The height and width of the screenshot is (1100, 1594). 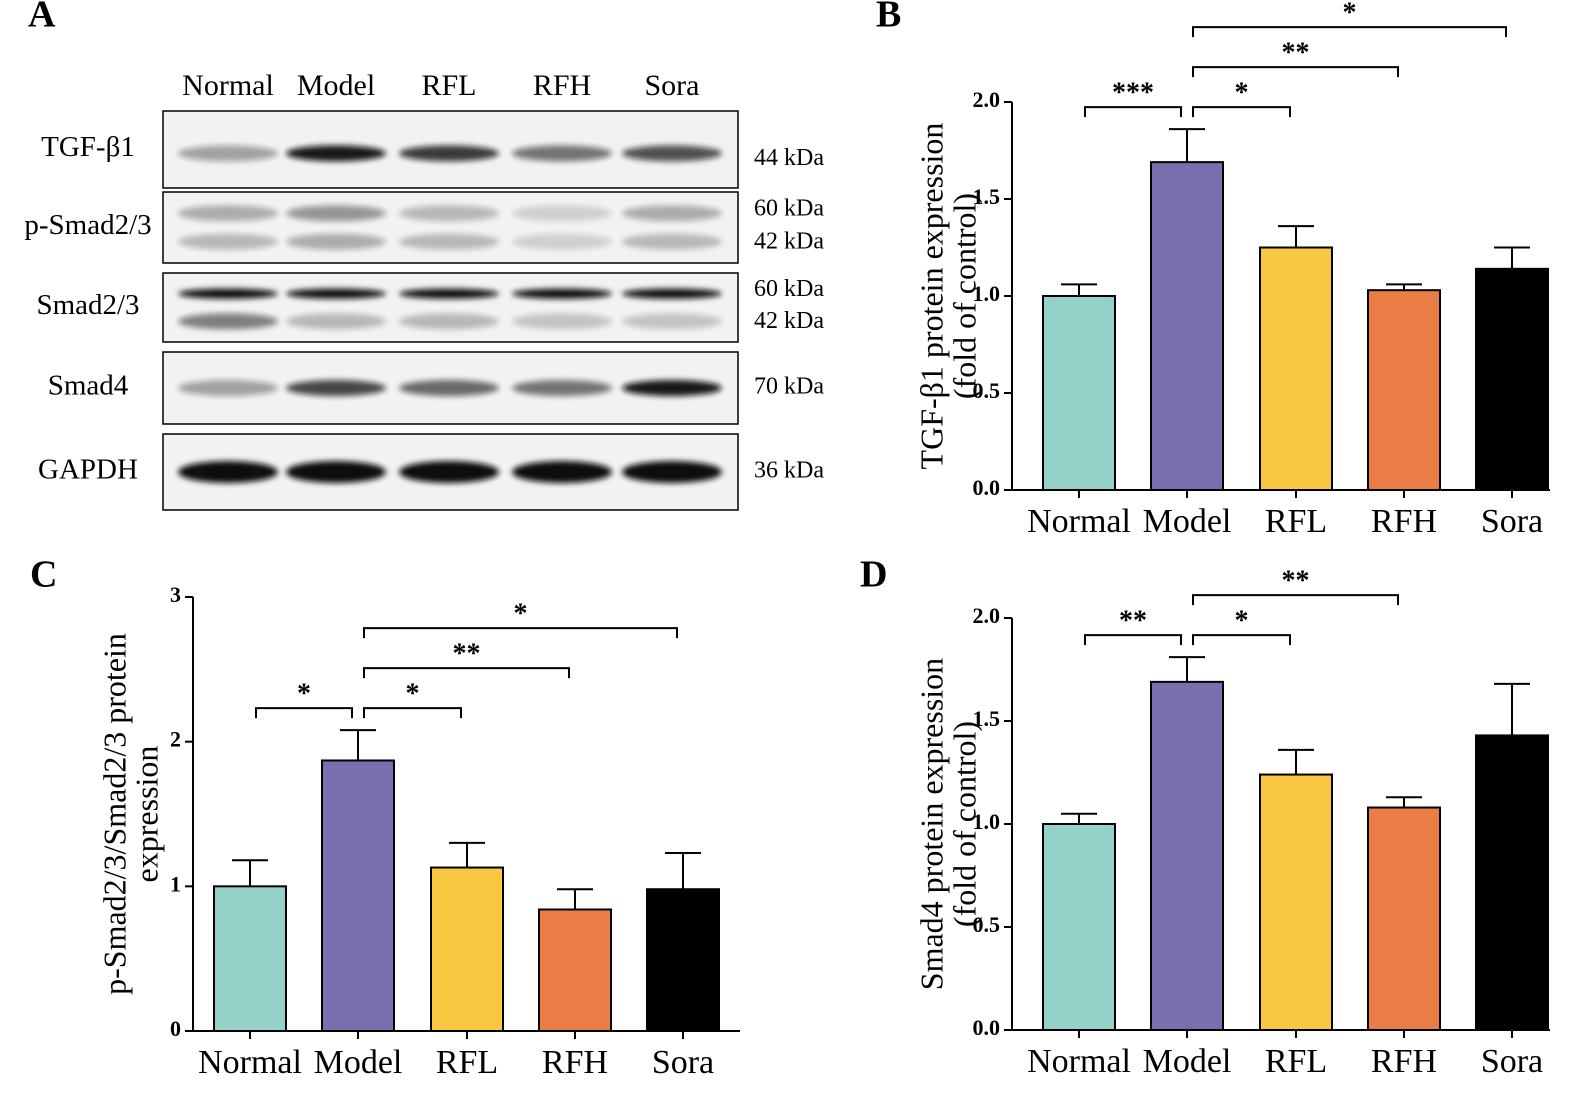 I want to click on y-axis-label: TGF-β1 protein expression, so click(x=931, y=296).